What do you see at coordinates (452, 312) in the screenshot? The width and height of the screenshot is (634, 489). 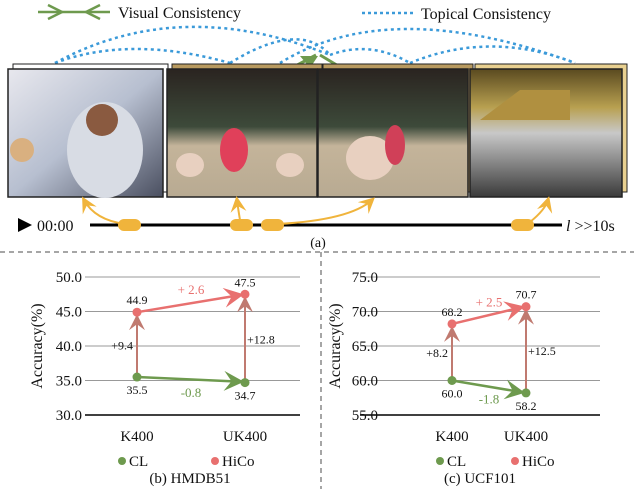 I see `data-label: 68.2` at bounding box center [452, 312].